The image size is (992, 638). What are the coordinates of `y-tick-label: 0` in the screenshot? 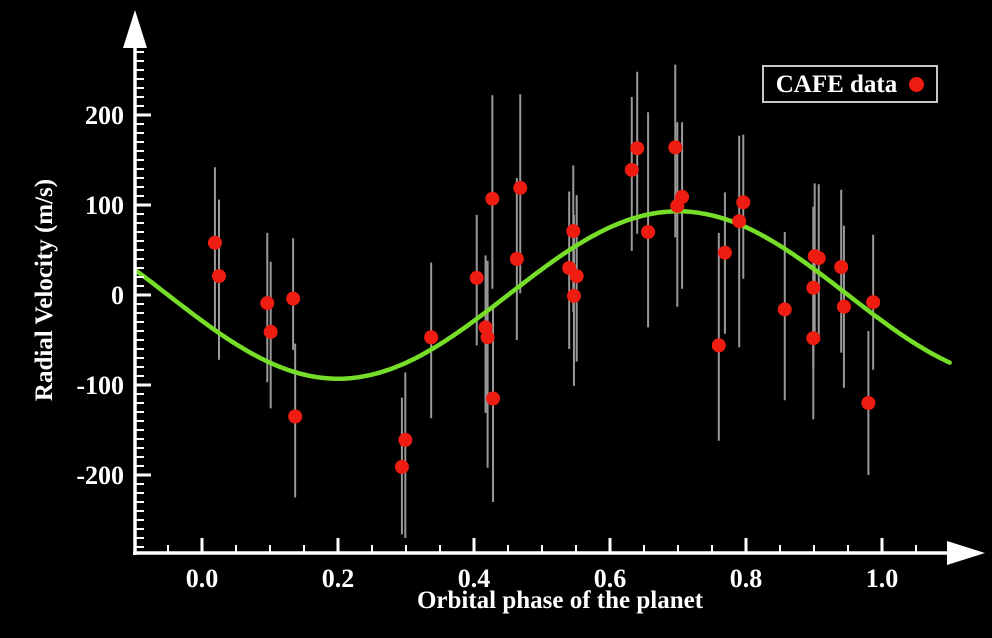 It's located at (117, 295).